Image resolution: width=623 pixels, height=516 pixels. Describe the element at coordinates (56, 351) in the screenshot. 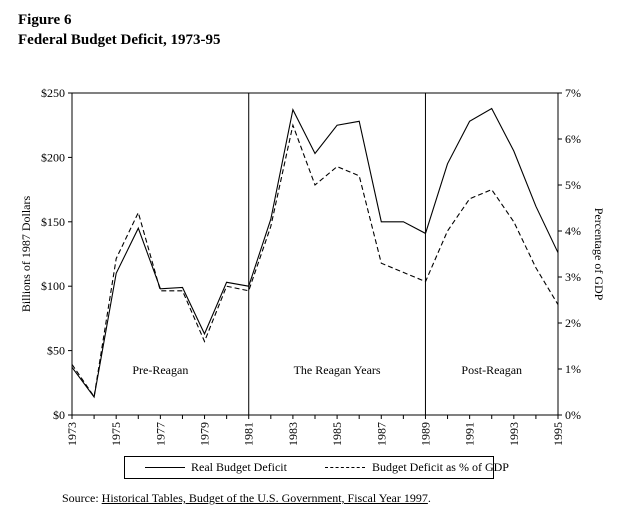

I see `y-tick-label: $50` at that location.